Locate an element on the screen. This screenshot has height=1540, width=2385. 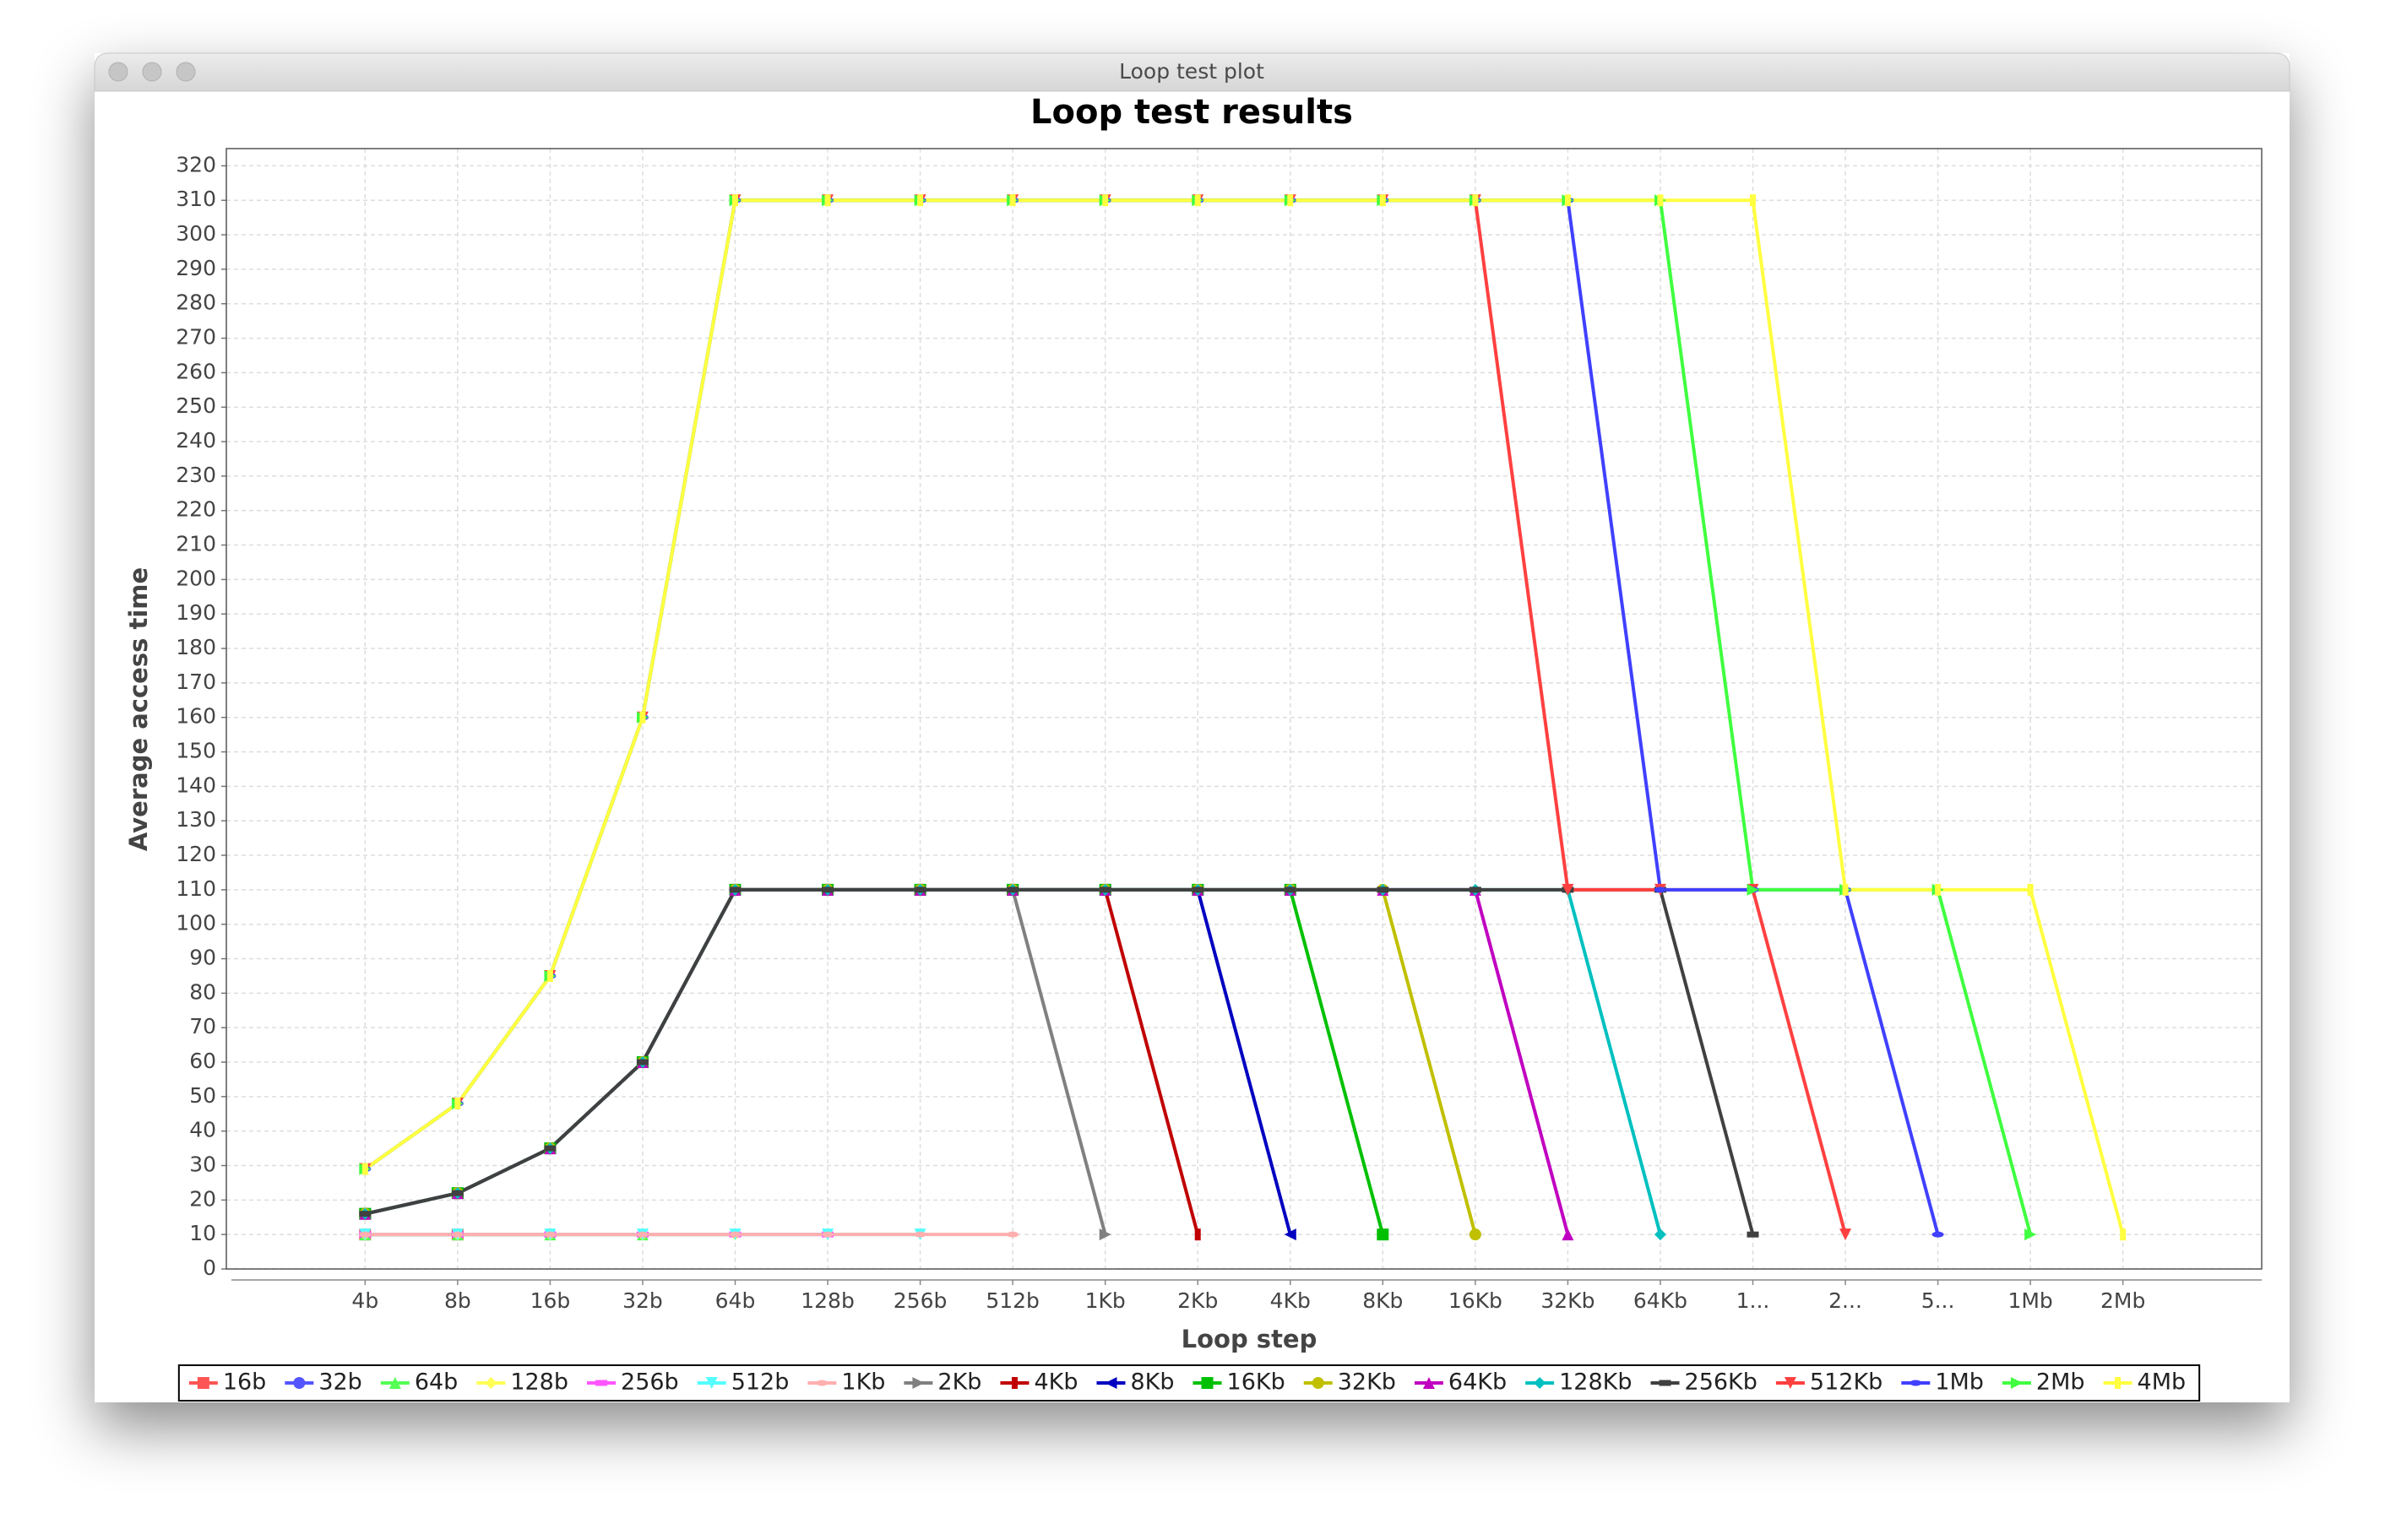
legend-item: 64b is located at coordinates (420, 1382).